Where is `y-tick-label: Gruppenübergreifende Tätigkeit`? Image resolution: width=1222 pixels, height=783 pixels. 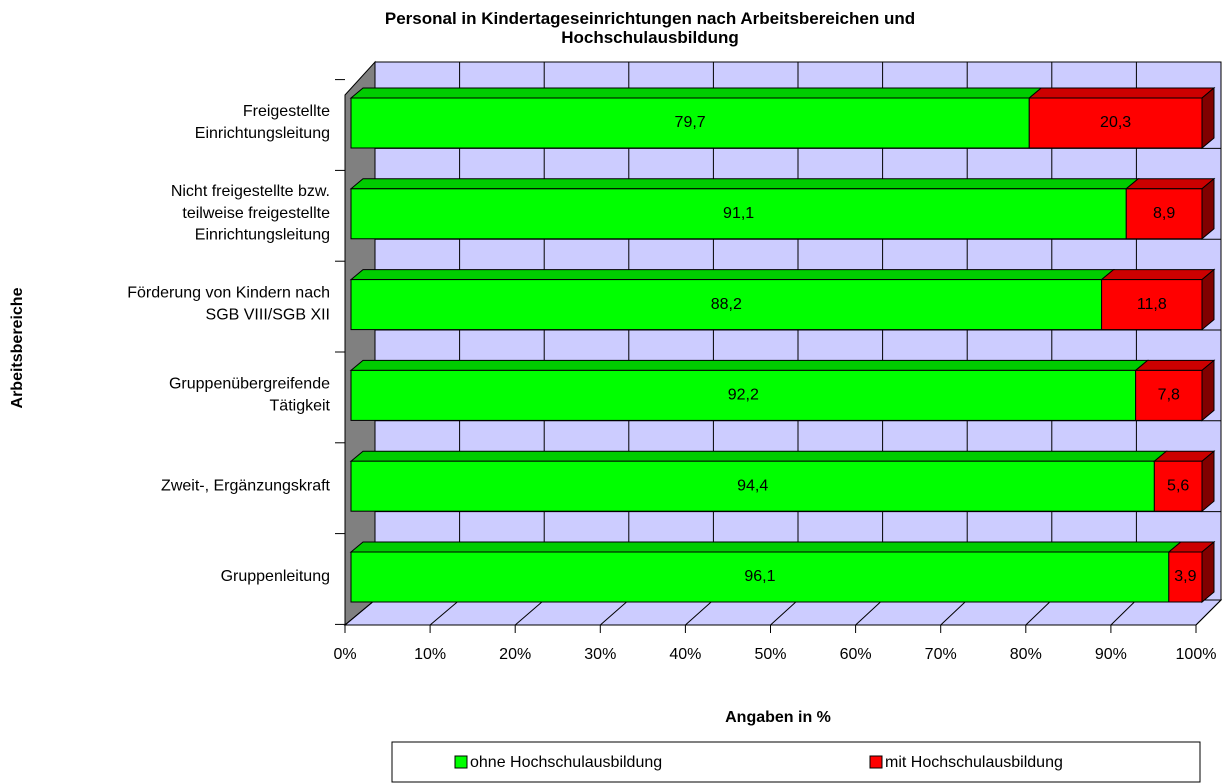
y-tick-label: Gruppenübergreifende Tätigkeit is located at coordinates (250, 395).